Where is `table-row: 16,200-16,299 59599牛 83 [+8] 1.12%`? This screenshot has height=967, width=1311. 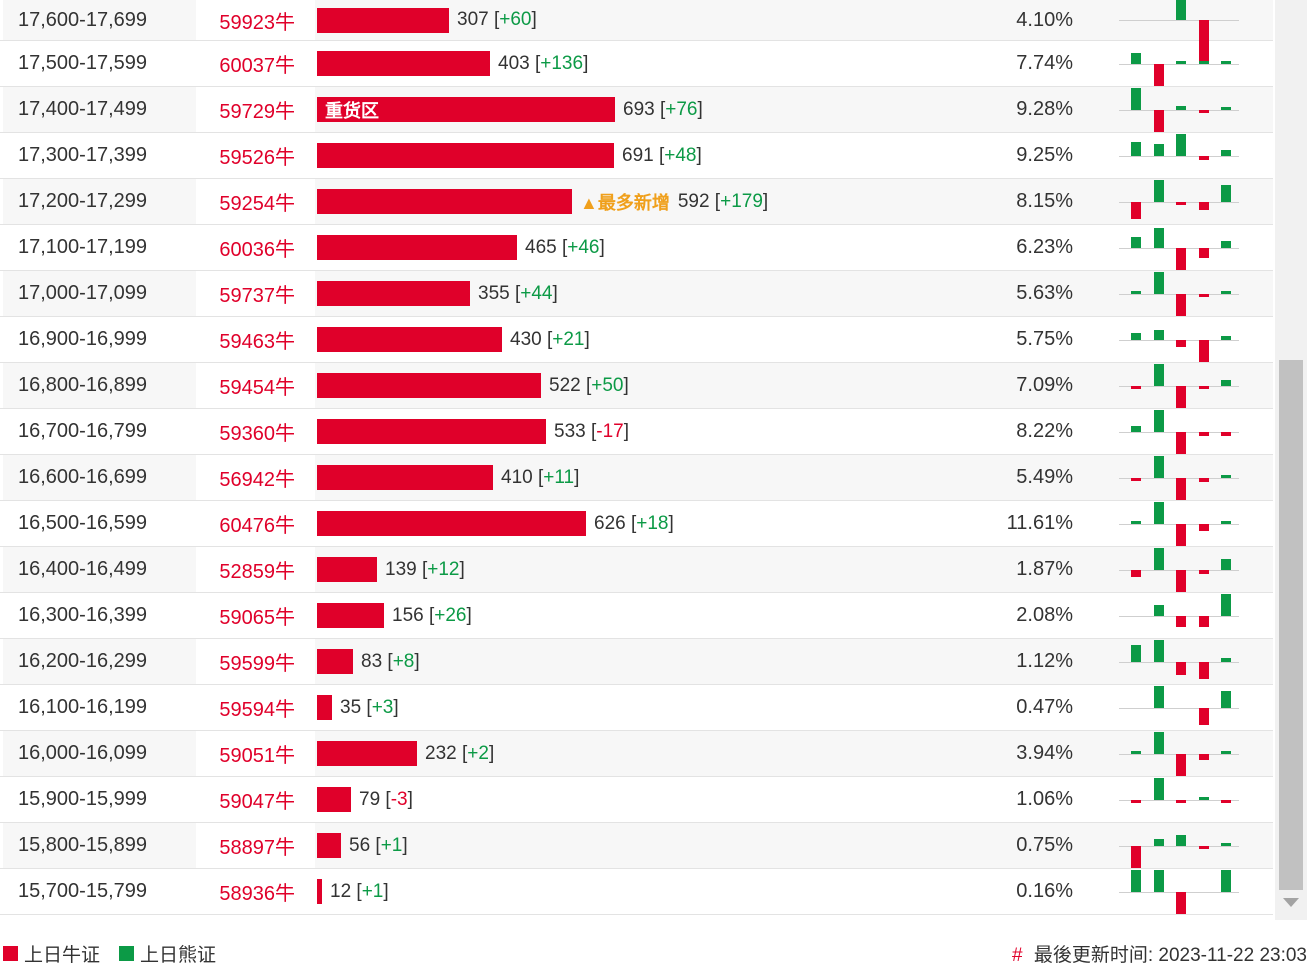
table-row: 16,200-16,299 59599牛 83 [+8] 1.12% is located at coordinates (636, 662).